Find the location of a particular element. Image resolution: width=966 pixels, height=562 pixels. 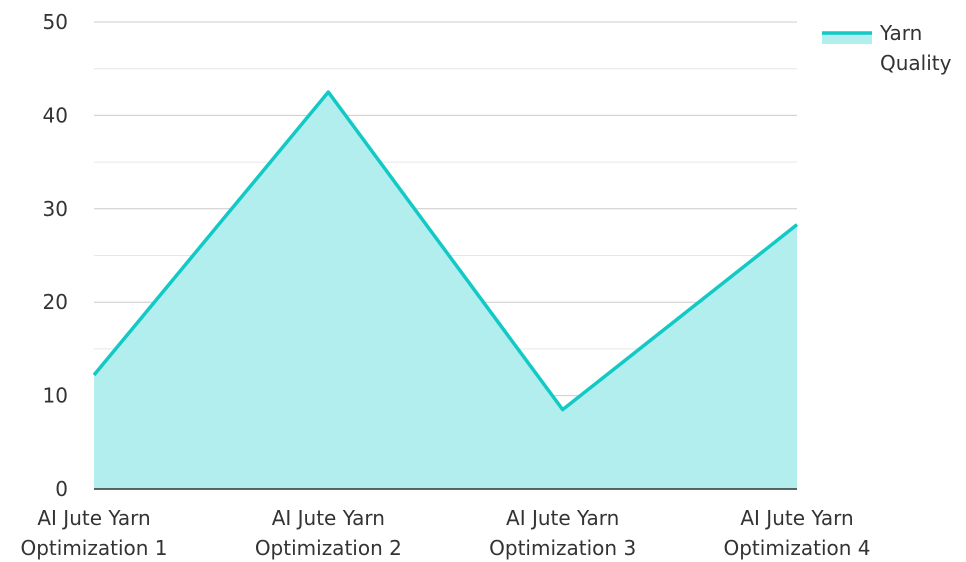

y-tick-label: 0 is located at coordinates (61, 489).